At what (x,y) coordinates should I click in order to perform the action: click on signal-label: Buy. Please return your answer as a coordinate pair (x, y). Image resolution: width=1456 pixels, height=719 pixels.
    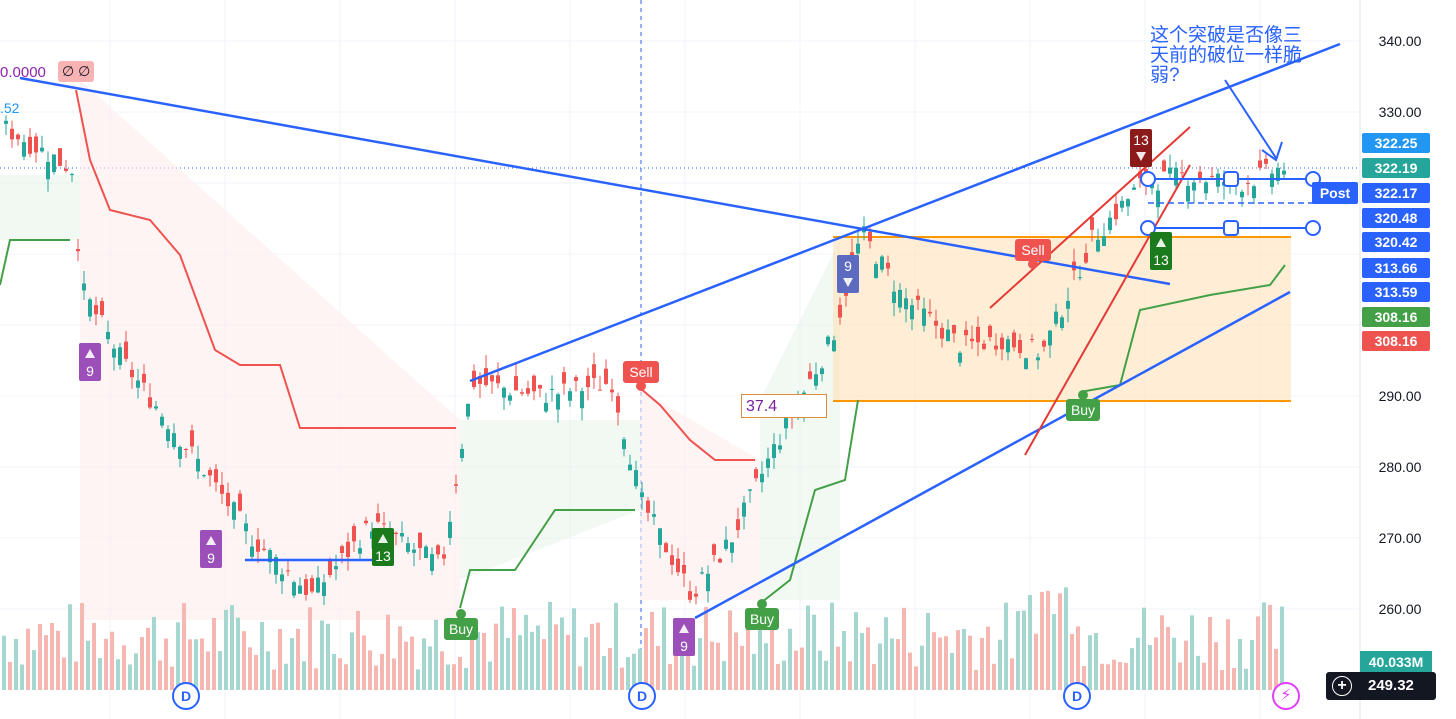
    Looking at the image, I should click on (461, 629).